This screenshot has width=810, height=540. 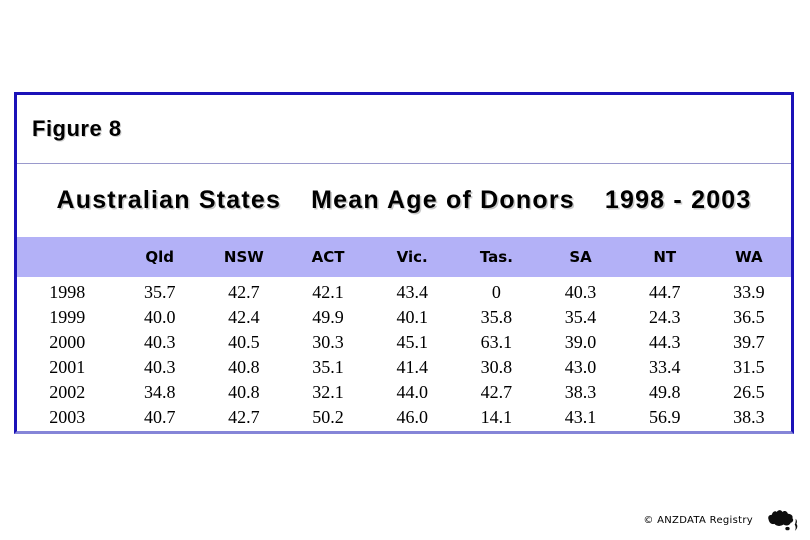 I want to click on value-cell: 50.2, so click(x=328, y=417).